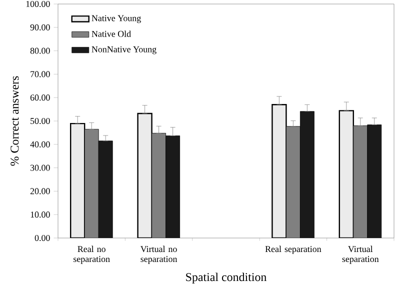 The width and height of the screenshot is (397, 289). I want to click on x-tick-label: Virtual no separation, so click(159, 255).